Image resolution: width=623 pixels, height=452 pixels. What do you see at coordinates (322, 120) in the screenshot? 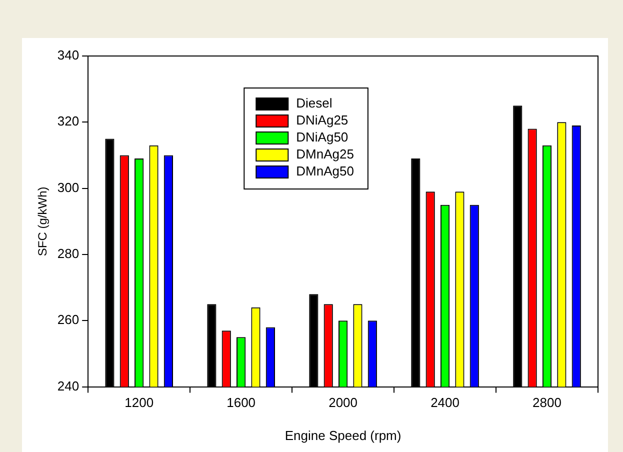
I see `legend-label: DNiAg25` at bounding box center [322, 120].